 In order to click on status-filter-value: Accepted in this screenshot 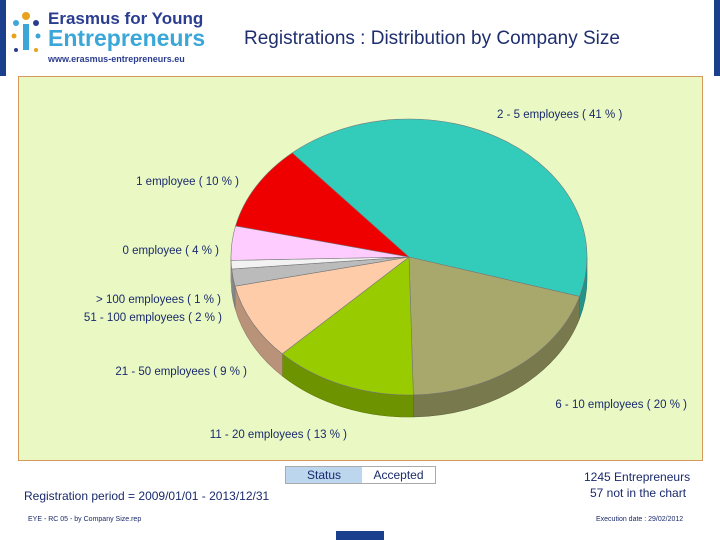, I will do `click(398, 475)`.